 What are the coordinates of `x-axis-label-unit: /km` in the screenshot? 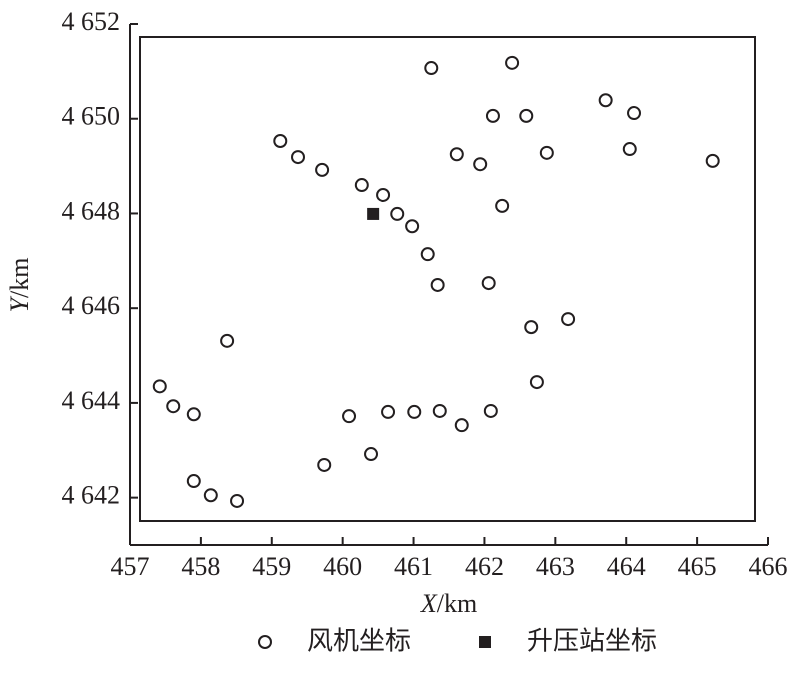 It's located at (457, 603).